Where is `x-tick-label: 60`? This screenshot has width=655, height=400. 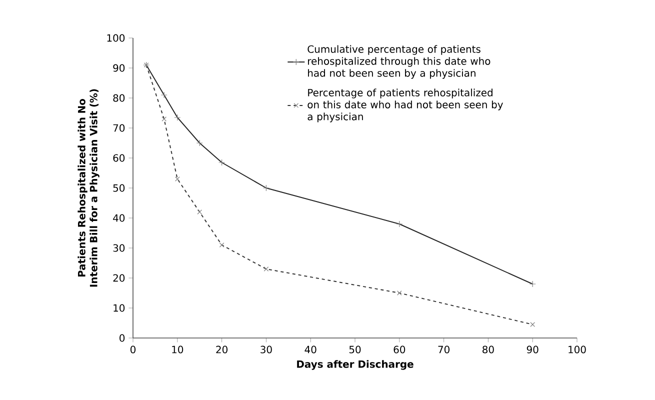
x-tick-label: 60 is located at coordinates (400, 350).